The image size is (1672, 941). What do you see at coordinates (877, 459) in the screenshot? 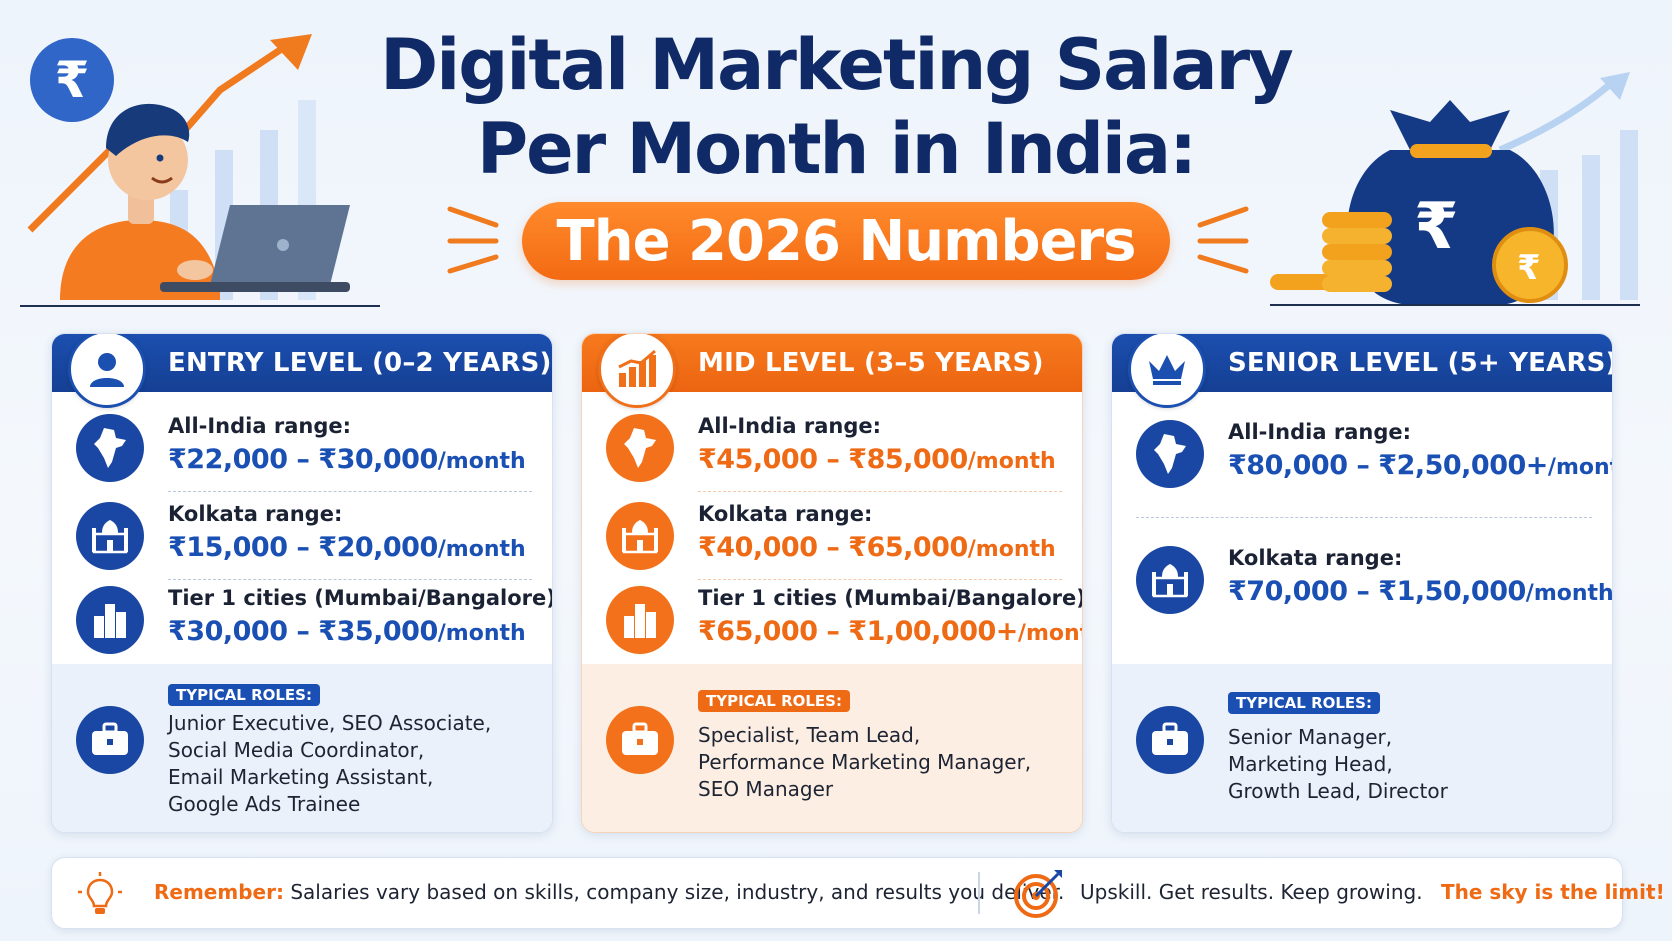
I see `row-value: ₹45,000 – ₹85,000/month` at bounding box center [877, 459].